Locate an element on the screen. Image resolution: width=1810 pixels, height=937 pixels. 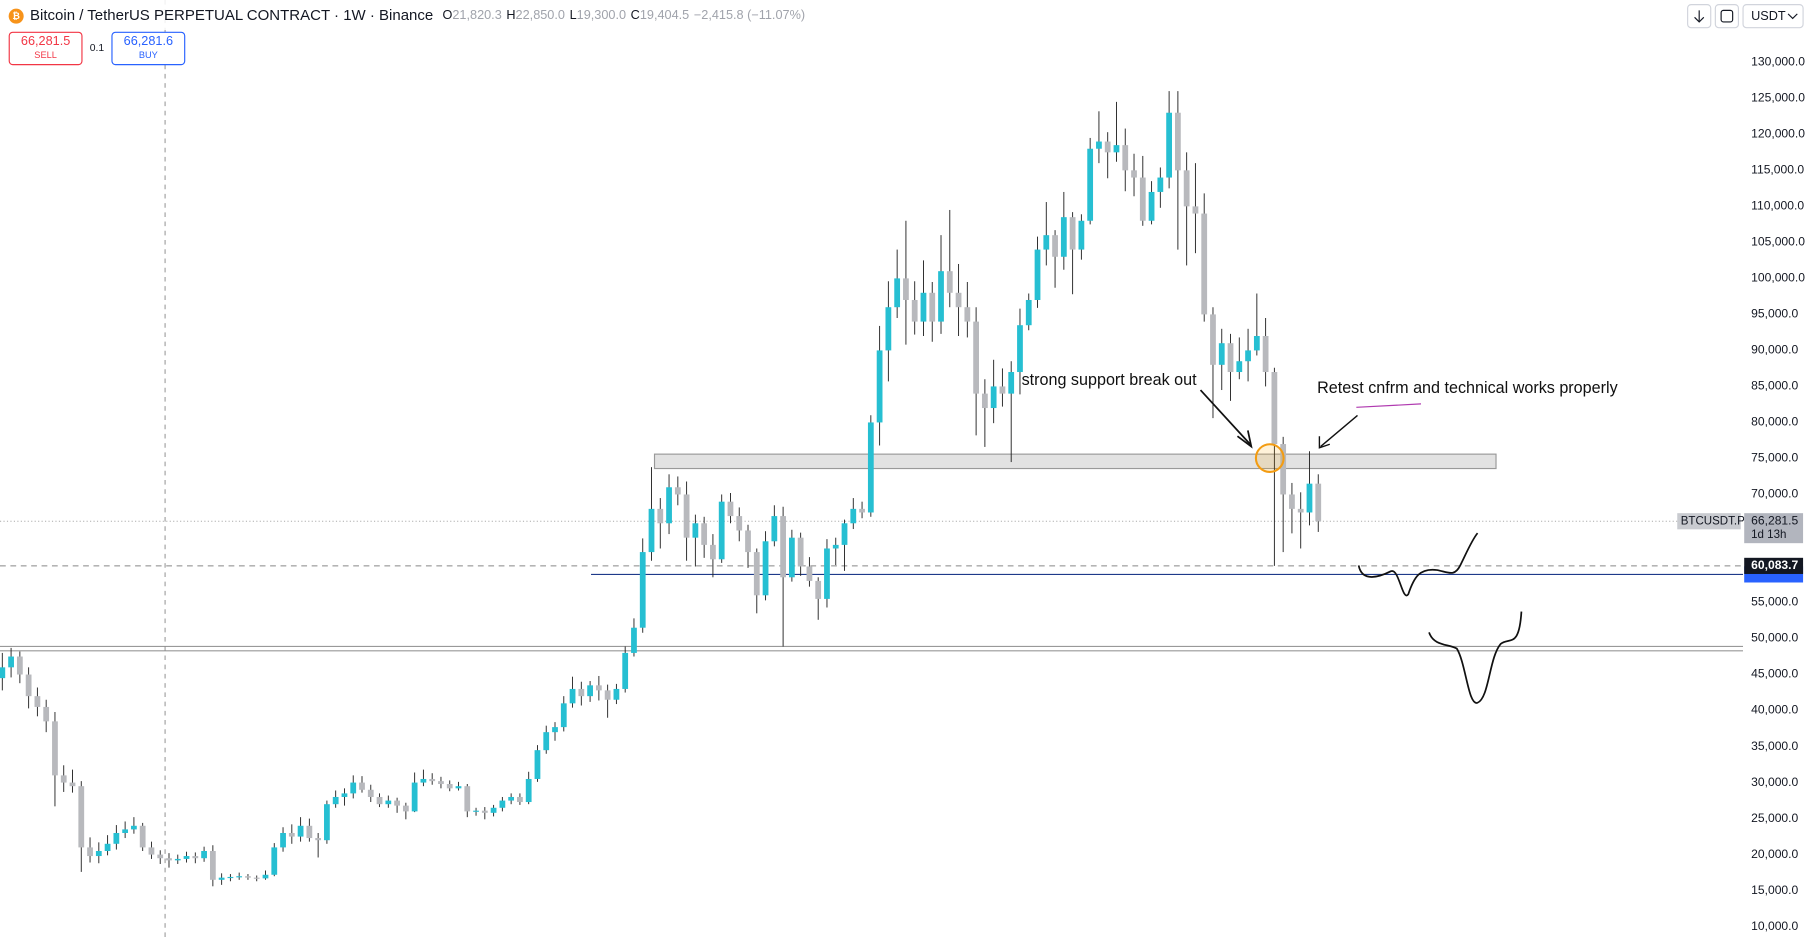
change: −2,415.8 (−11.07%) is located at coordinates (749, 16).